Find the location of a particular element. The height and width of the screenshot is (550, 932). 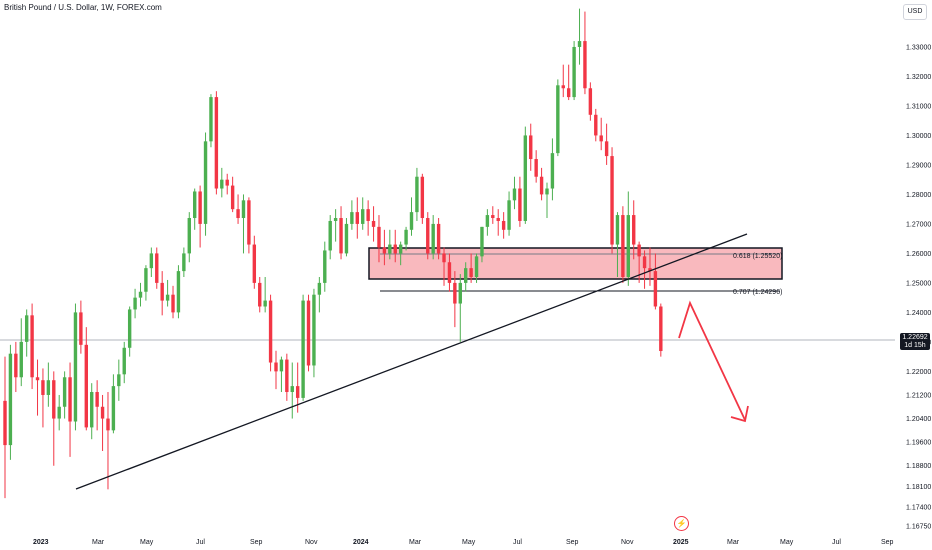

price-tick-label: 1.18800 is located at coordinates (918, 466).